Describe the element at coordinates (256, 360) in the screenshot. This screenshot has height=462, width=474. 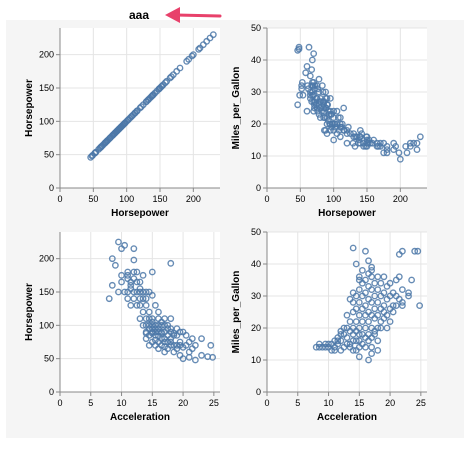
I see `y-tick-label: 10` at that location.